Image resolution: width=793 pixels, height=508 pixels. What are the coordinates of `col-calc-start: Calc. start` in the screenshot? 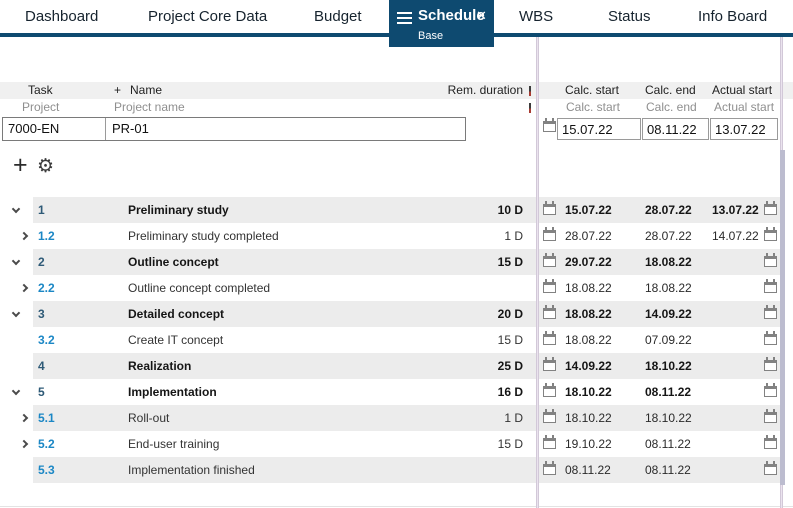 It's located at (592, 90).